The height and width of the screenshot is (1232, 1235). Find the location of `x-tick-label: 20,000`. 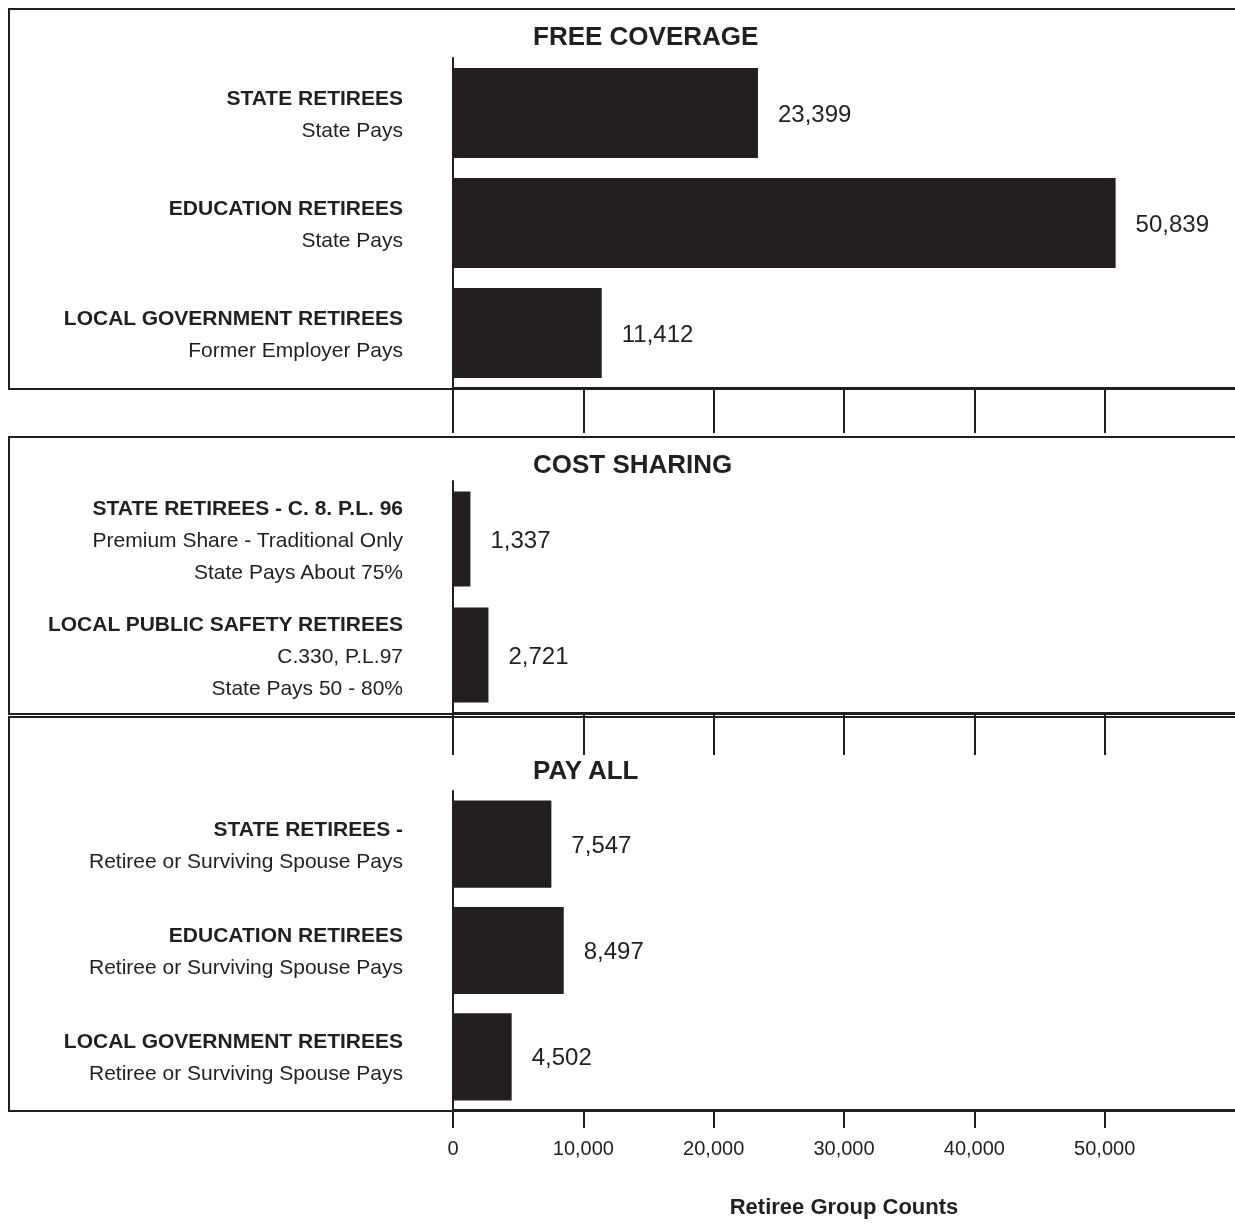

x-tick-label: 20,000 is located at coordinates (714, 1148).